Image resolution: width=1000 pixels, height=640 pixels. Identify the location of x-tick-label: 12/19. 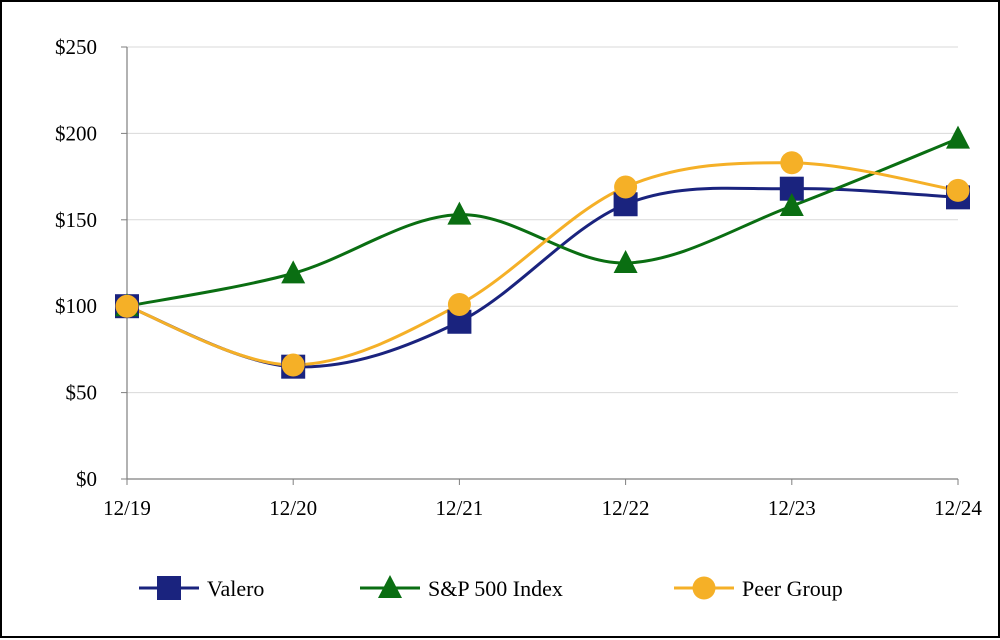
(127, 508).